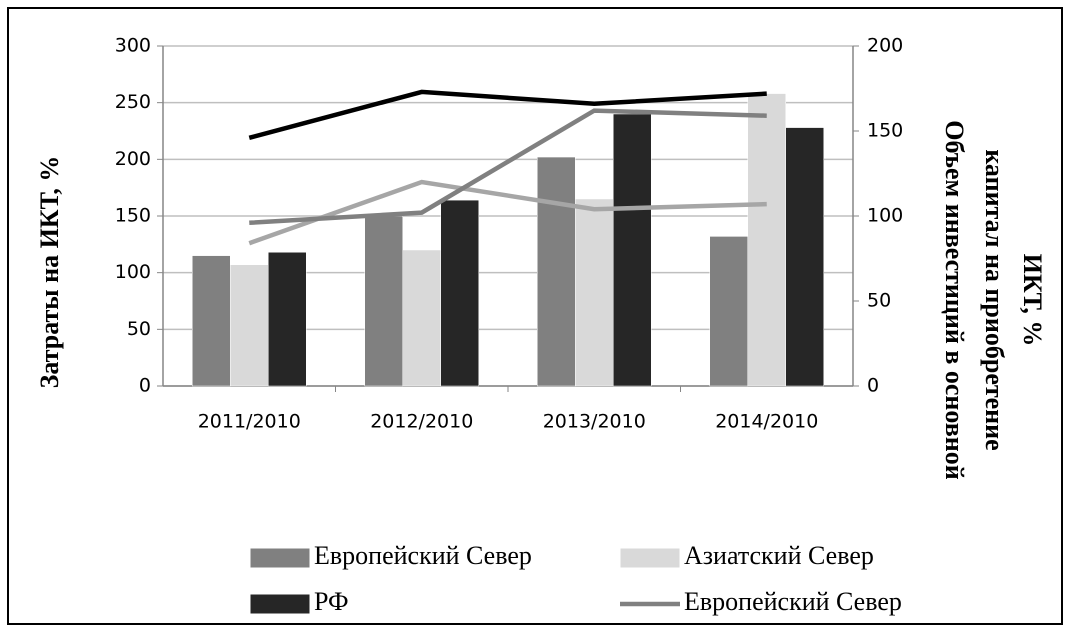  I want to click on y2-axis-title: Объем инвестиций в основной, so click(954, 300).